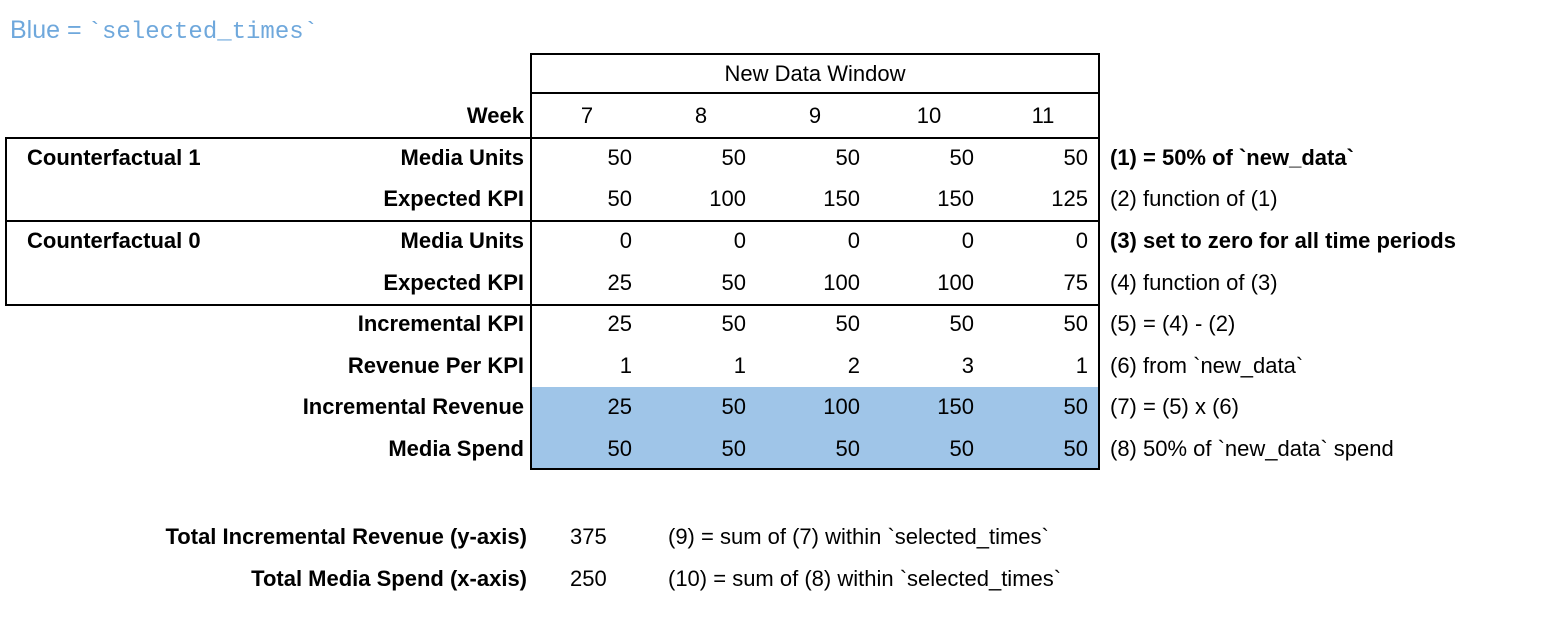 The width and height of the screenshot is (1544, 620). I want to click on total-annotation: (9) = sum of (7) within `selected_times`, so click(858, 536).